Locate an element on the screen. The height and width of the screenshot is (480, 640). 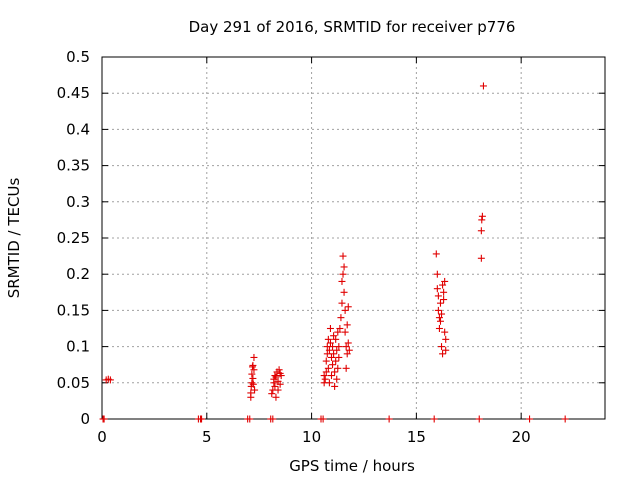
y-tick-label: 0.1 is located at coordinates (78, 347).